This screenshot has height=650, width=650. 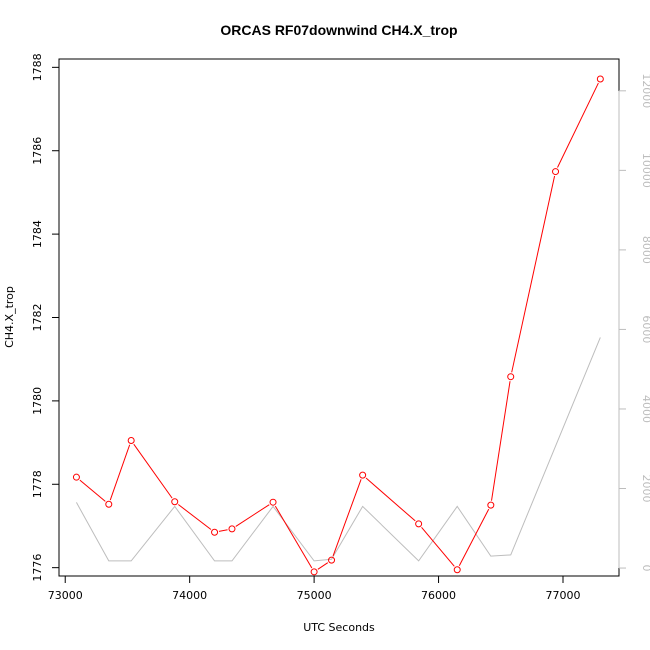 What do you see at coordinates (37, 67) in the screenshot?
I see `y-tick-label: 1788` at bounding box center [37, 67].